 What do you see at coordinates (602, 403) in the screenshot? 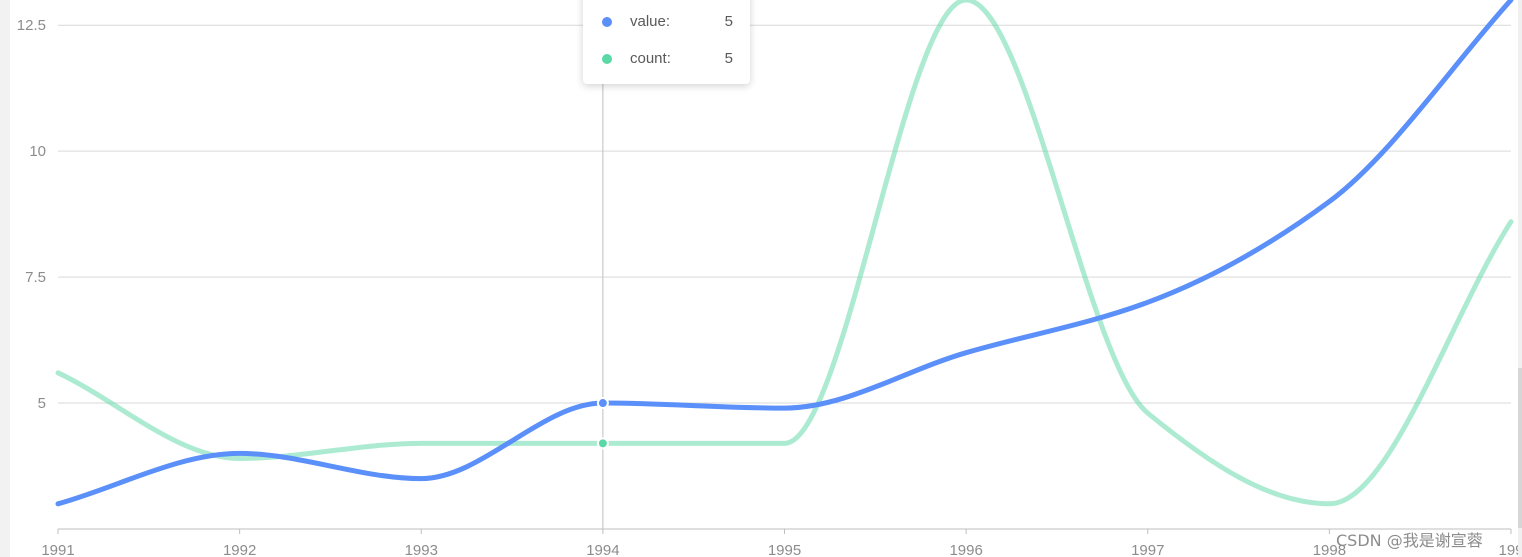
I see `point-marker-value` at bounding box center [602, 403].